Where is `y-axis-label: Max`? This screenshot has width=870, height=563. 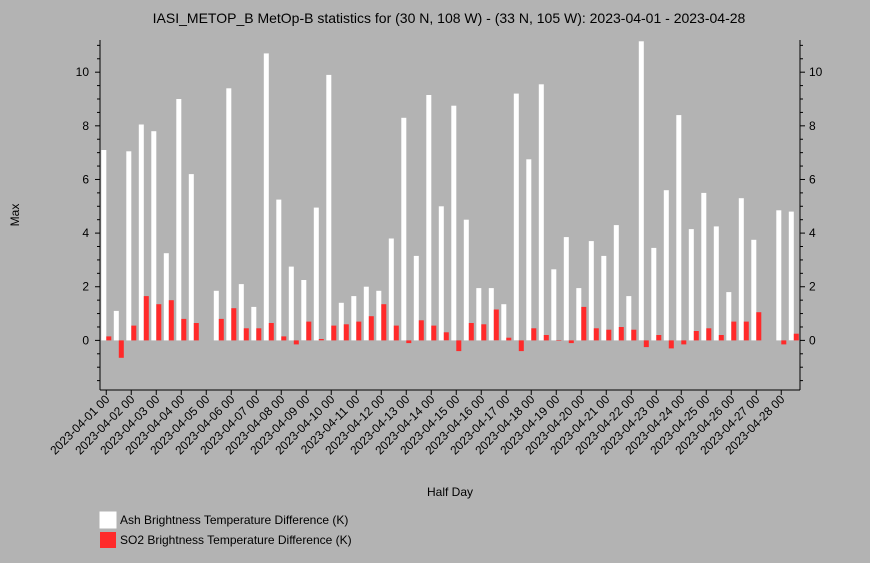 y-axis-label: Max is located at coordinates (15, 215).